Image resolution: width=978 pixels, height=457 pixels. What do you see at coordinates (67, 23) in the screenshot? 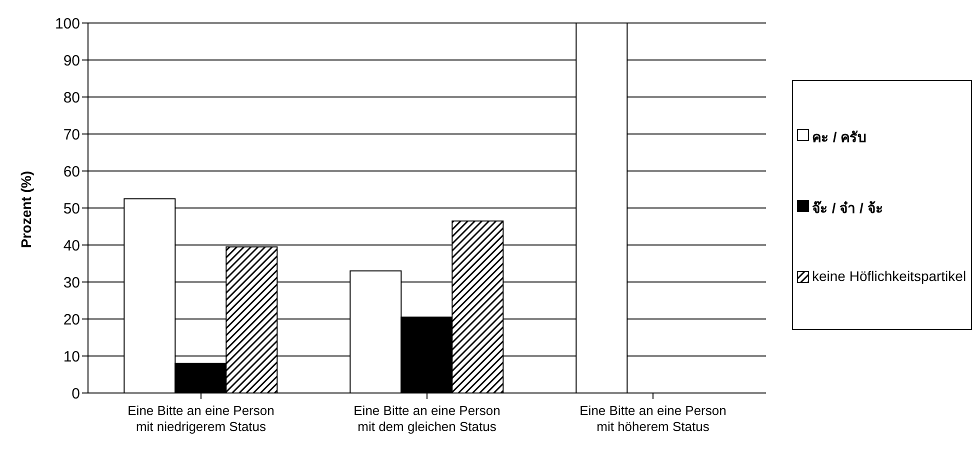
I see `y-tick-label: 100` at bounding box center [67, 23].